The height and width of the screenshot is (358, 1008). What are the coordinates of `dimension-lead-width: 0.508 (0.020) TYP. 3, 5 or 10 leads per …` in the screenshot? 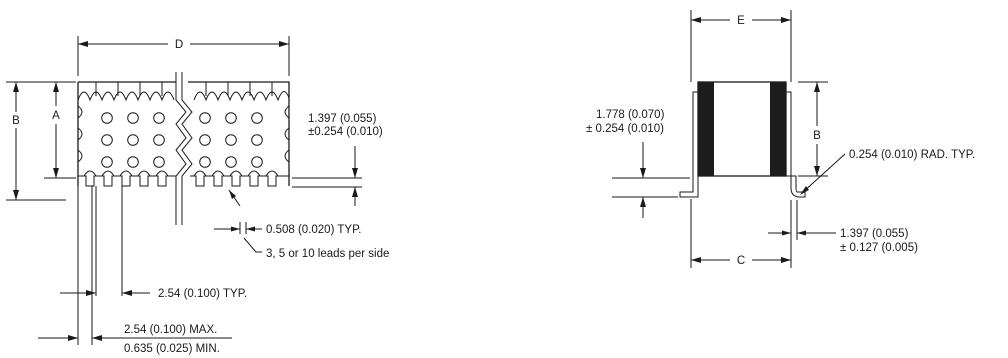 It's located at (301, 224).